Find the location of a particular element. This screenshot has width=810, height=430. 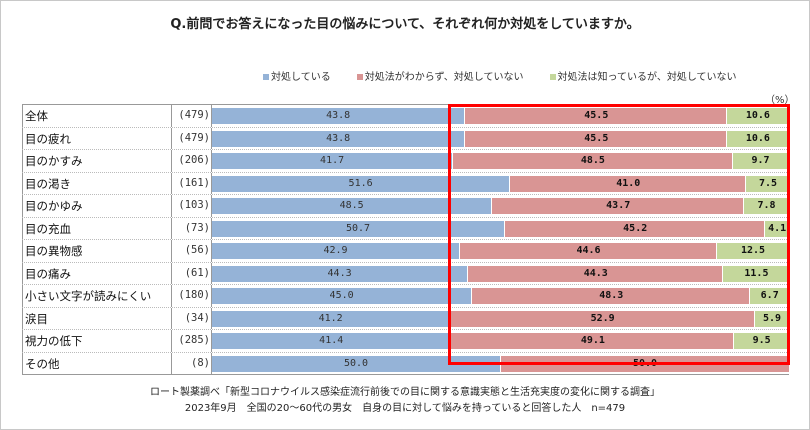

bar-segment: 10.6 is located at coordinates (757, 116).